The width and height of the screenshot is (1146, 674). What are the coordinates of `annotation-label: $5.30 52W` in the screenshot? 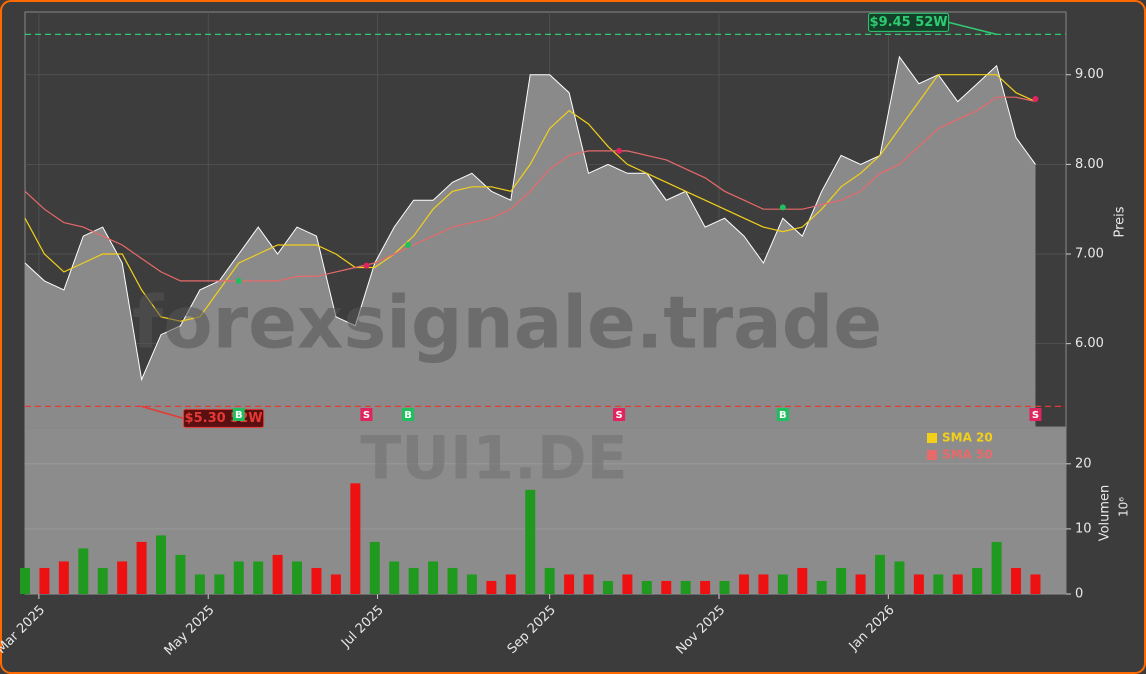 It's located at (224, 418).